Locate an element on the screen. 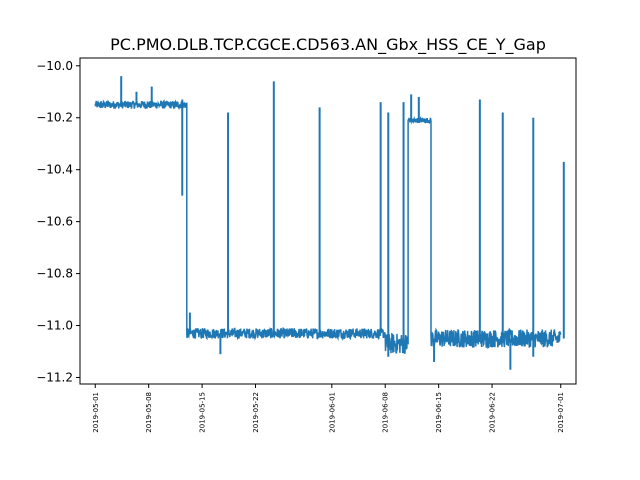 This screenshot has width=640, height=480. x-tick-label: 2019-06-01 is located at coordinates (332, 412).